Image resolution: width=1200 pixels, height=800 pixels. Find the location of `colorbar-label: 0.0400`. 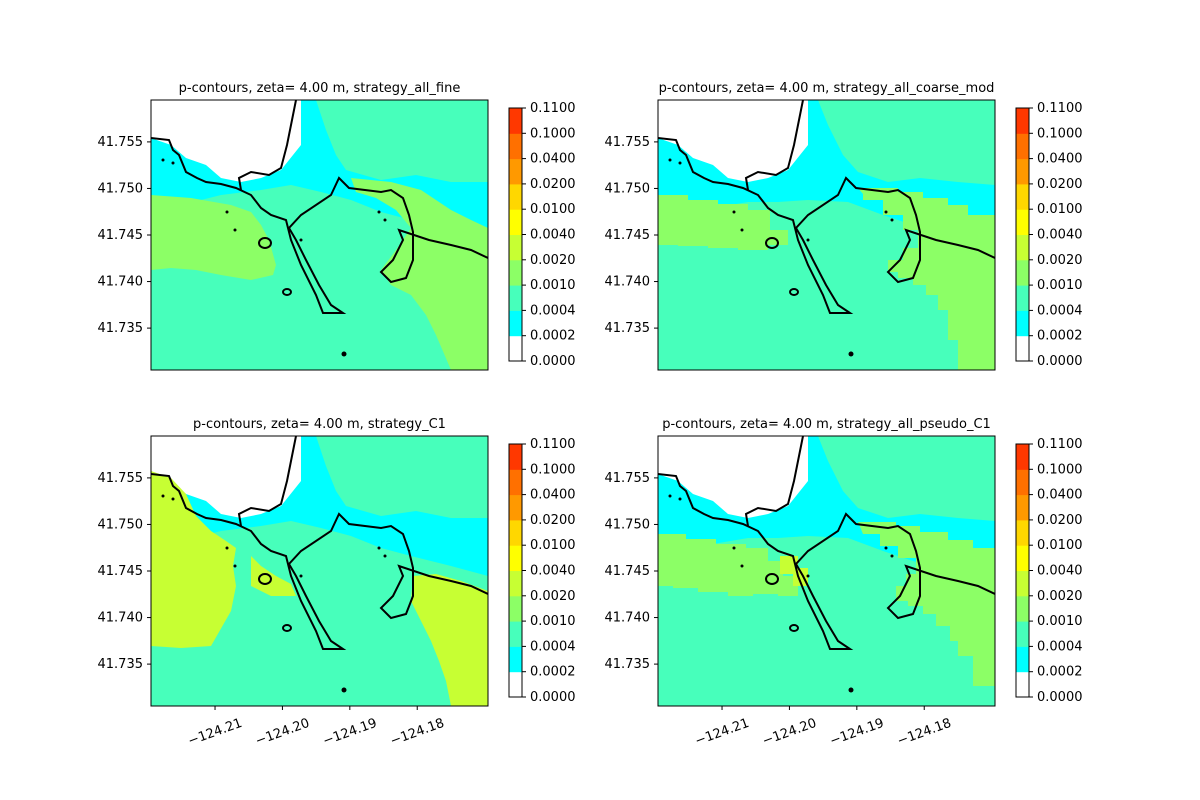

colorbar-label: 0.0400 is located at coordinates (1060, 495).